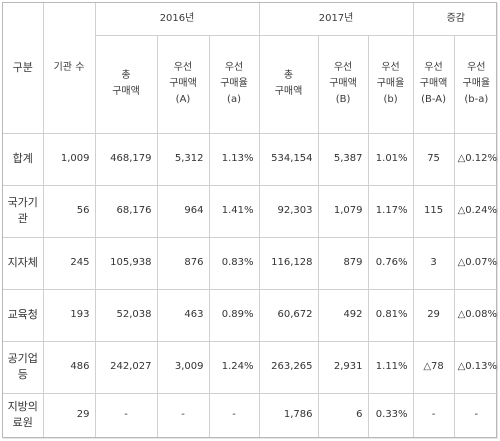 The width and height of the screenshot is (500, 441). What do you see at coordinates (343, 367) in the screenshot?
I see `cell-amount-2017: 2,931` at bounding box center [343, 367].